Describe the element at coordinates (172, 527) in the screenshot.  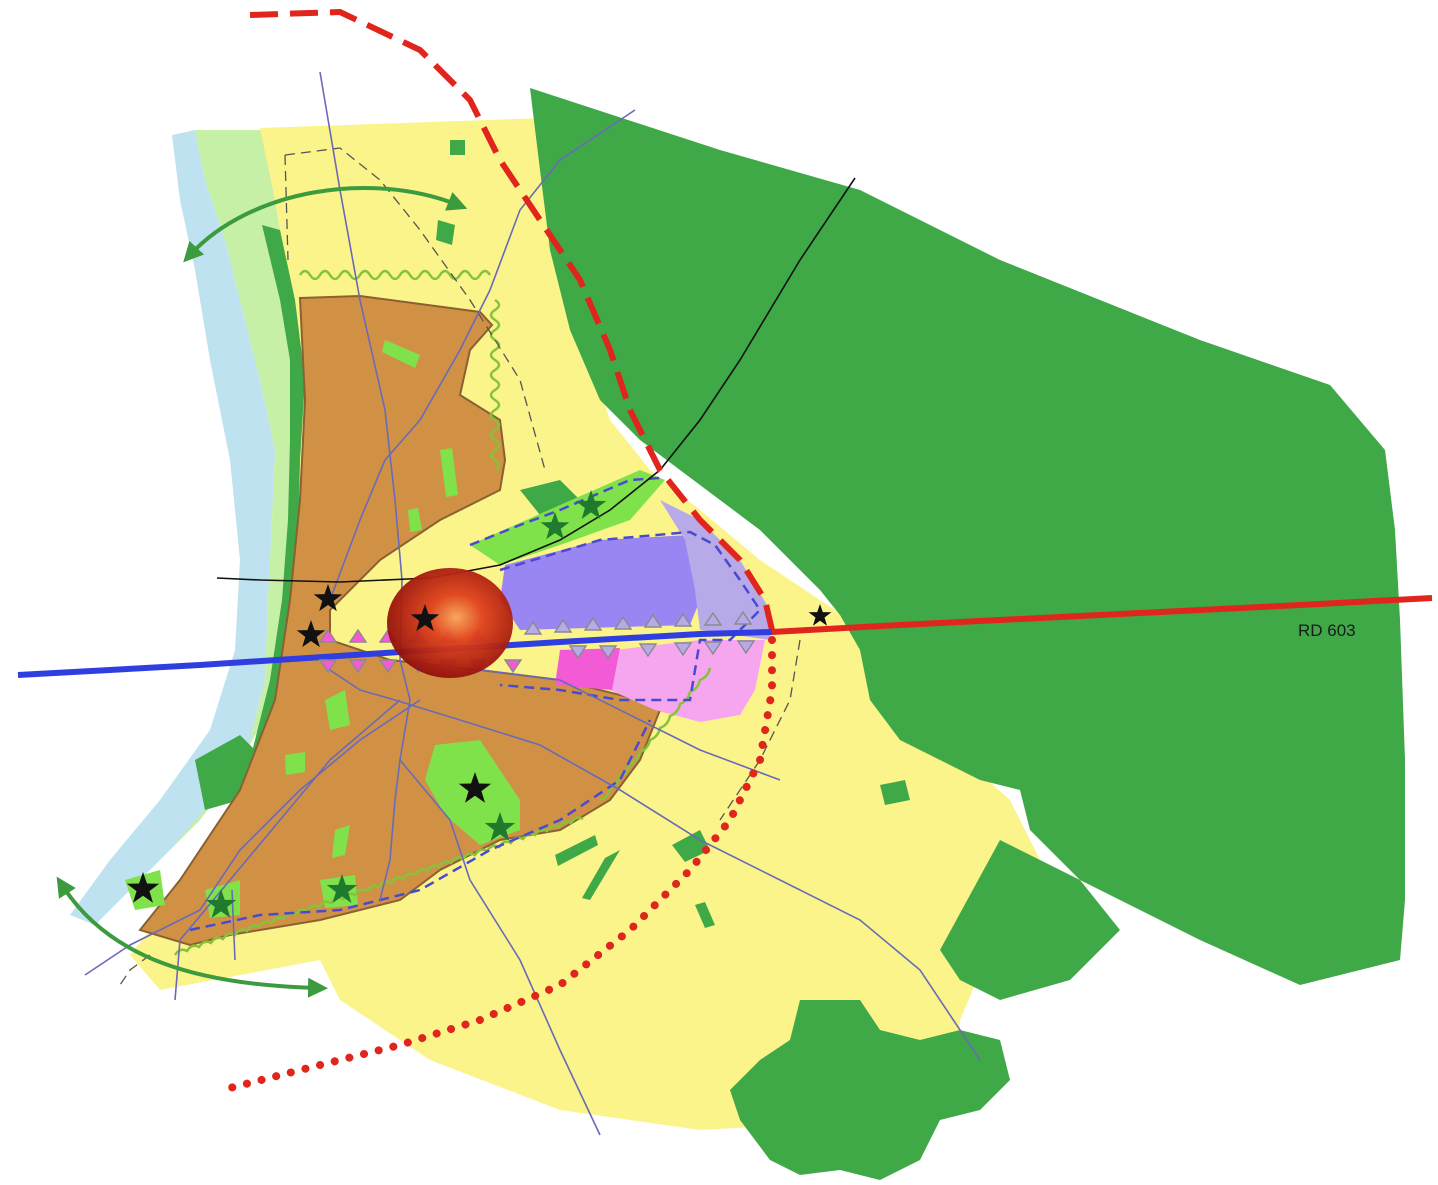
I see `river` at that location.